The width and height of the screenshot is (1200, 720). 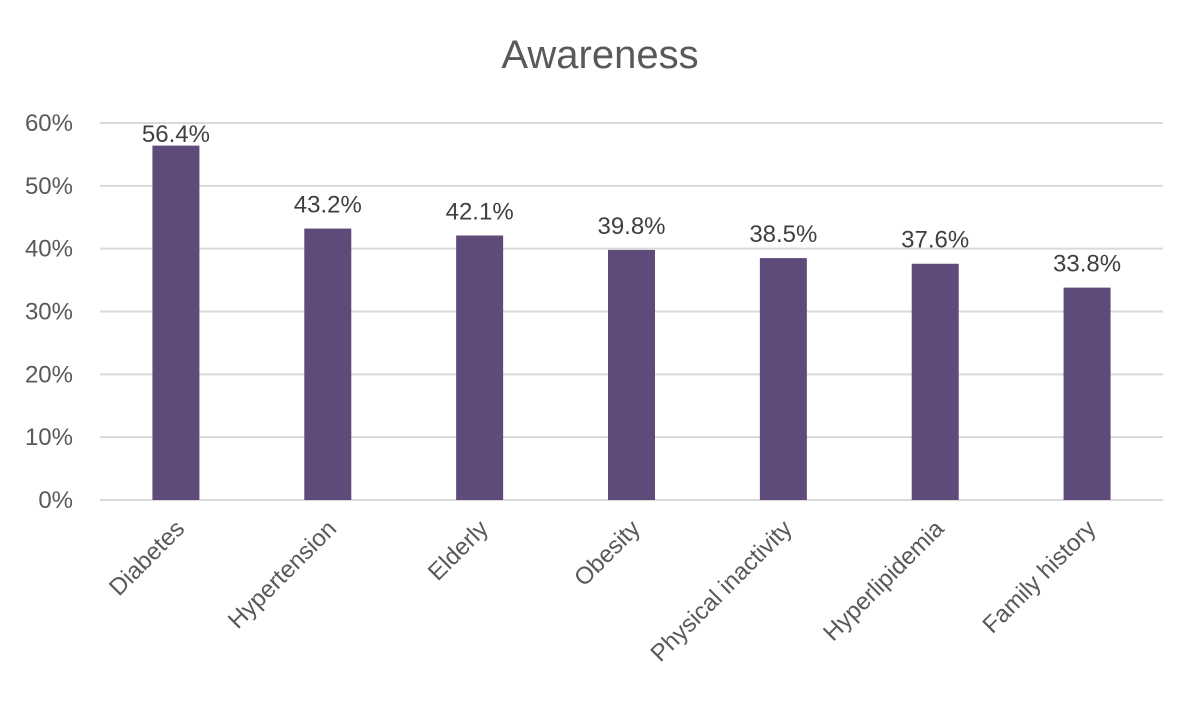 What do you see at coordinates (49, 437) in the screenshot?
I see `y-tick-label: 10%` at bounding box center [49, 437].